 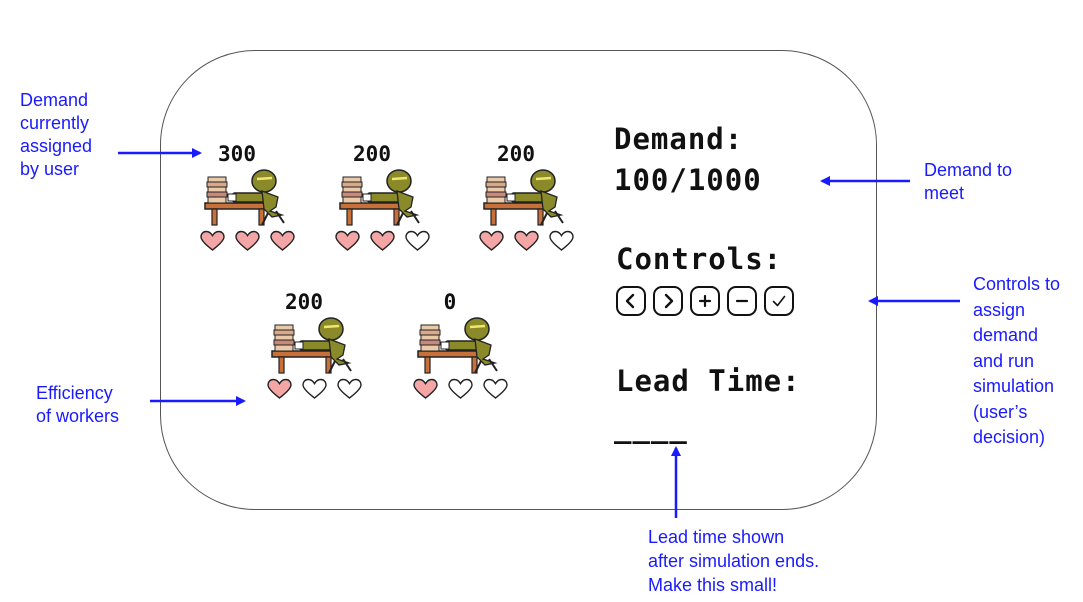 What do you see at coordinates (708, 381) in the screenshot?
I see `lead-time-label: Lead Time:` at bounding box center [708, 381].